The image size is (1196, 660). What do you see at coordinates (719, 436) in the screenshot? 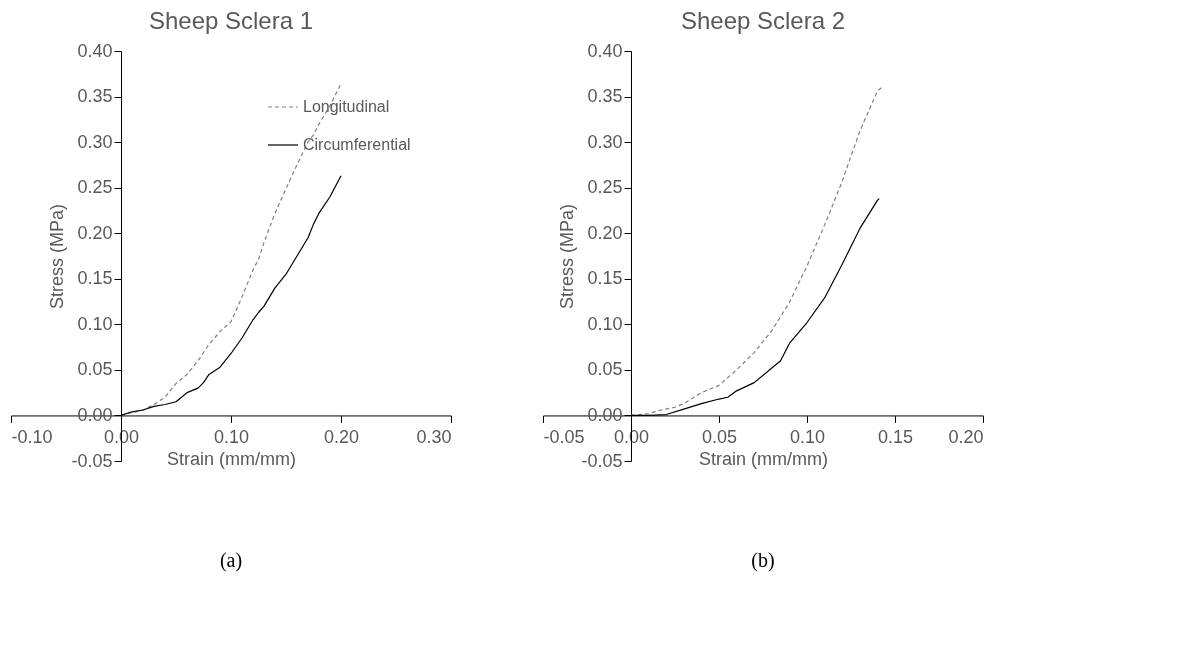
I see `x-tick-label: 0.05` at bounding box center [719, 436].